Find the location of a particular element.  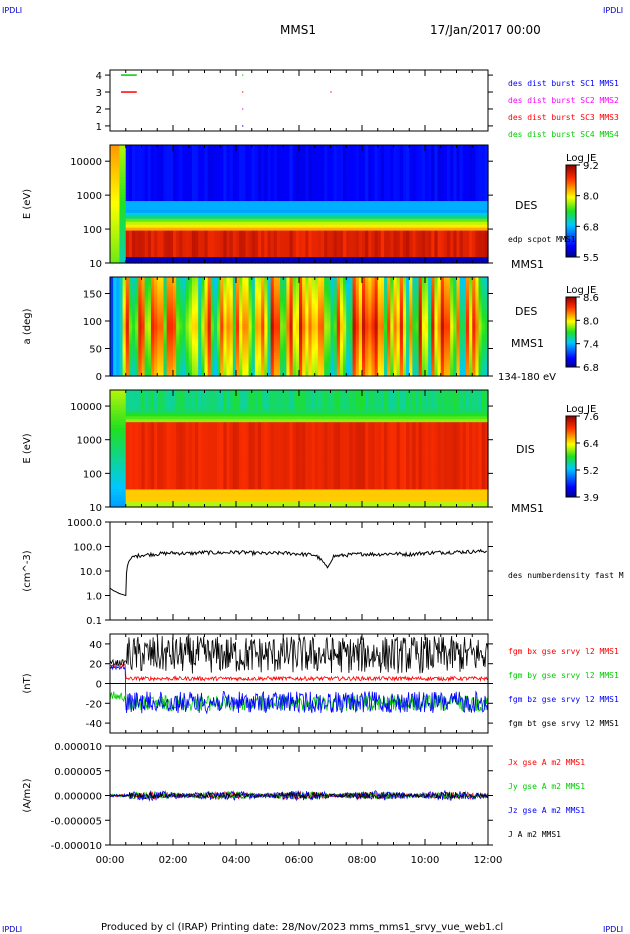

ytick-label: 10000 is located at coordinates (86, 162).